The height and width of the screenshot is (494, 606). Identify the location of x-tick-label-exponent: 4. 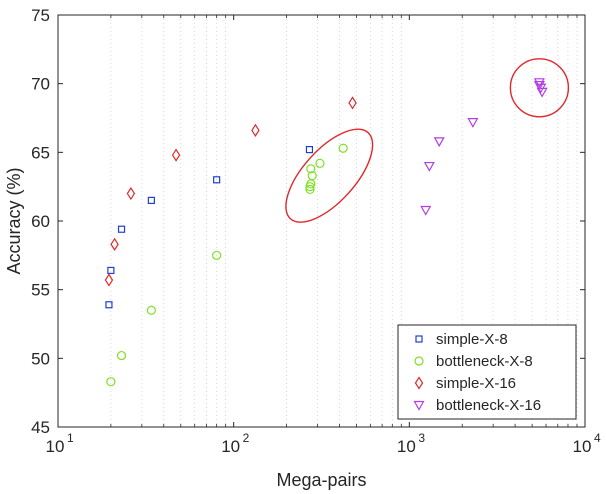
(597, 438).